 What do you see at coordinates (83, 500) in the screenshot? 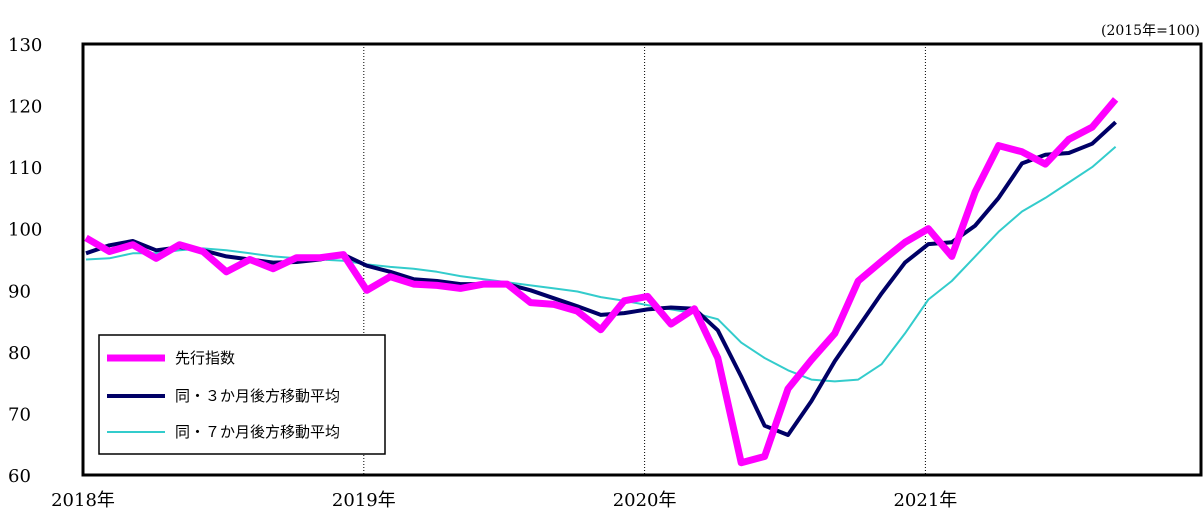
I see `x-tick-label: 2018年` at bounding box center [83, 500].